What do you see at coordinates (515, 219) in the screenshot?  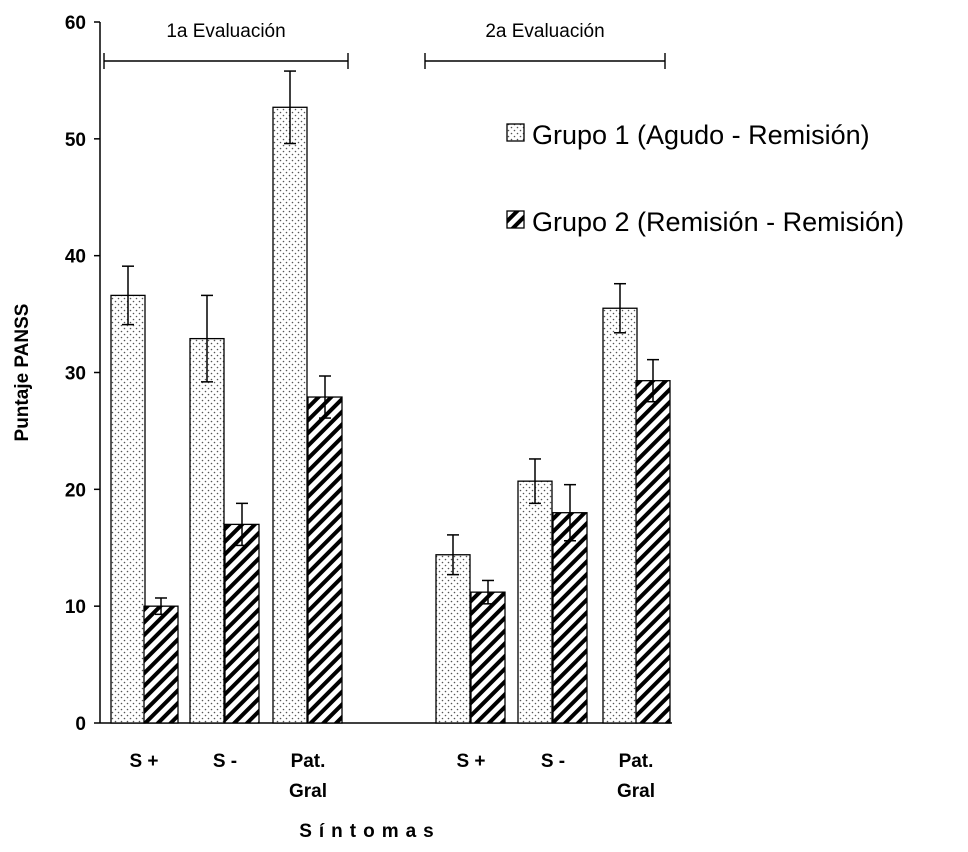 I see `legend-swatch-grupo2` at bounding box center [515, 219].